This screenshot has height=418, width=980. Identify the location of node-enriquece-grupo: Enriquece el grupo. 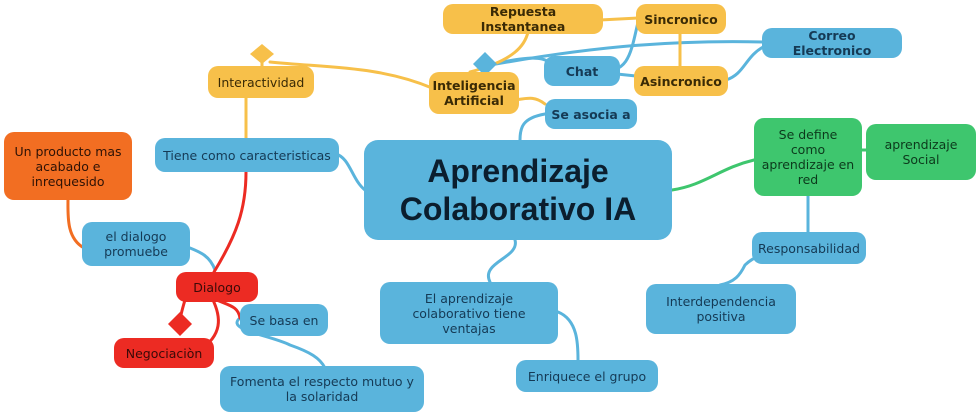
(587, 376).